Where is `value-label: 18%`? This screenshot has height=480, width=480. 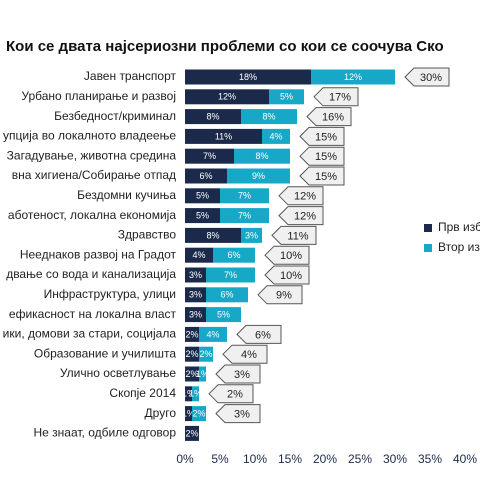
value-label: 18% is located at coordinates (248, 77).